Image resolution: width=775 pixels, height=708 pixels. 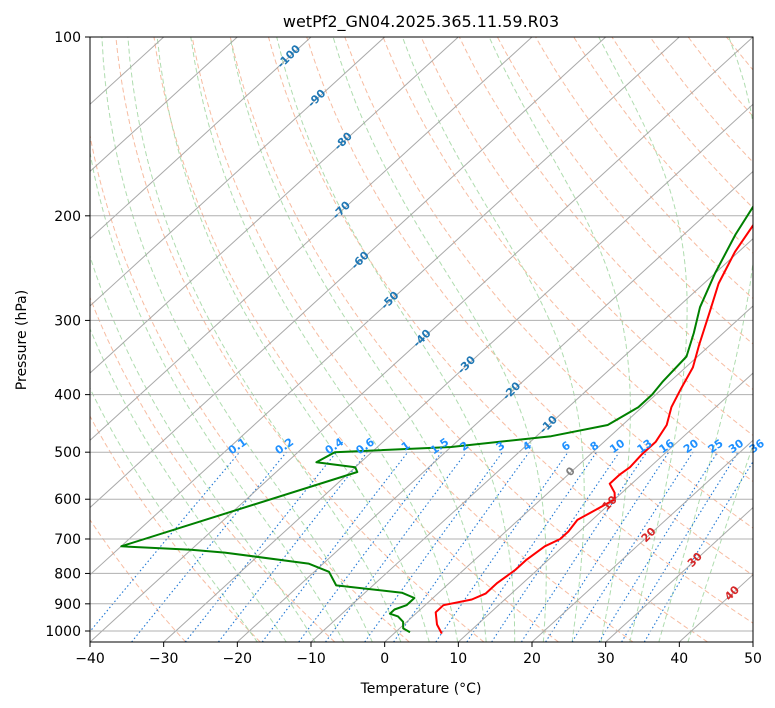 I want to click on chart-title: wetPf2_GN04.2025.365.11.59.R03, so click(x=421, y=22).